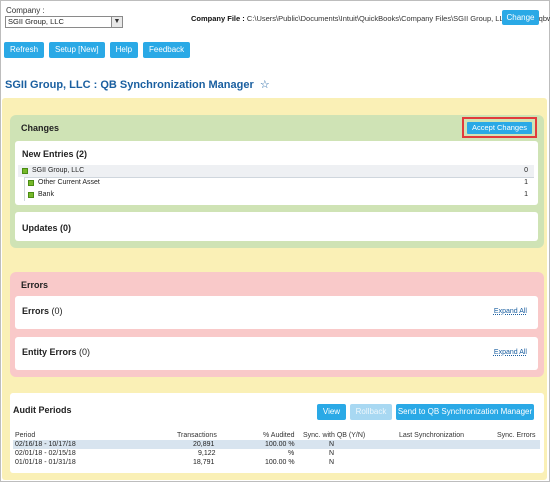 The height and width of the screenshot is (482, 550). I want to click on errors-card-title: Errors (0), so click(42, 311).